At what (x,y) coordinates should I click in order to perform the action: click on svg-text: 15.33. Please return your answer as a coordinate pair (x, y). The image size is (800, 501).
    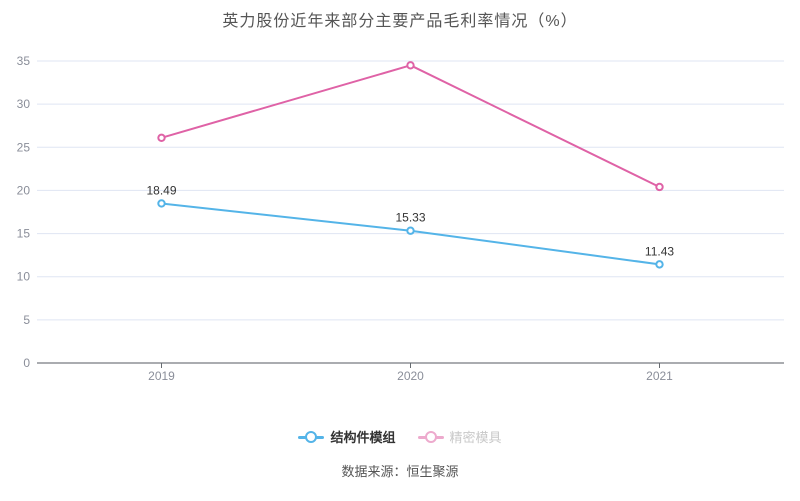
    Looking at the image, I should click on (410, 218).